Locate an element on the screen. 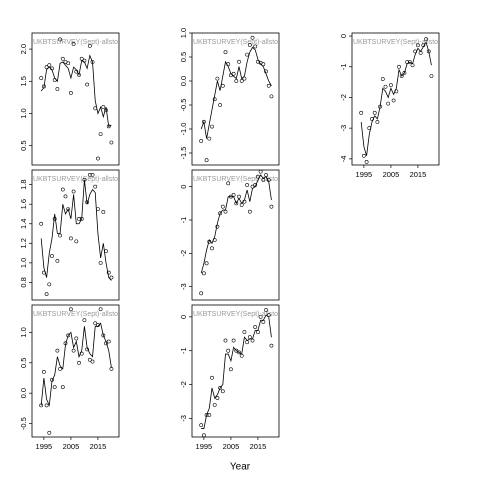 The image size is (480, 480). y-tick-label: -1 is located at coordinates (343, 66).